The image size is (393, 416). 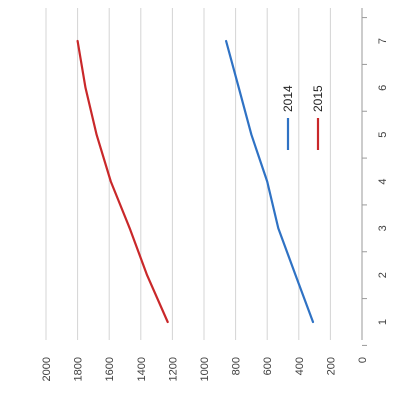 What do you see at coordinates (173, 369) in the screenshot?
I see `value-tick-label: 1200` at bounding box center [173, 369].